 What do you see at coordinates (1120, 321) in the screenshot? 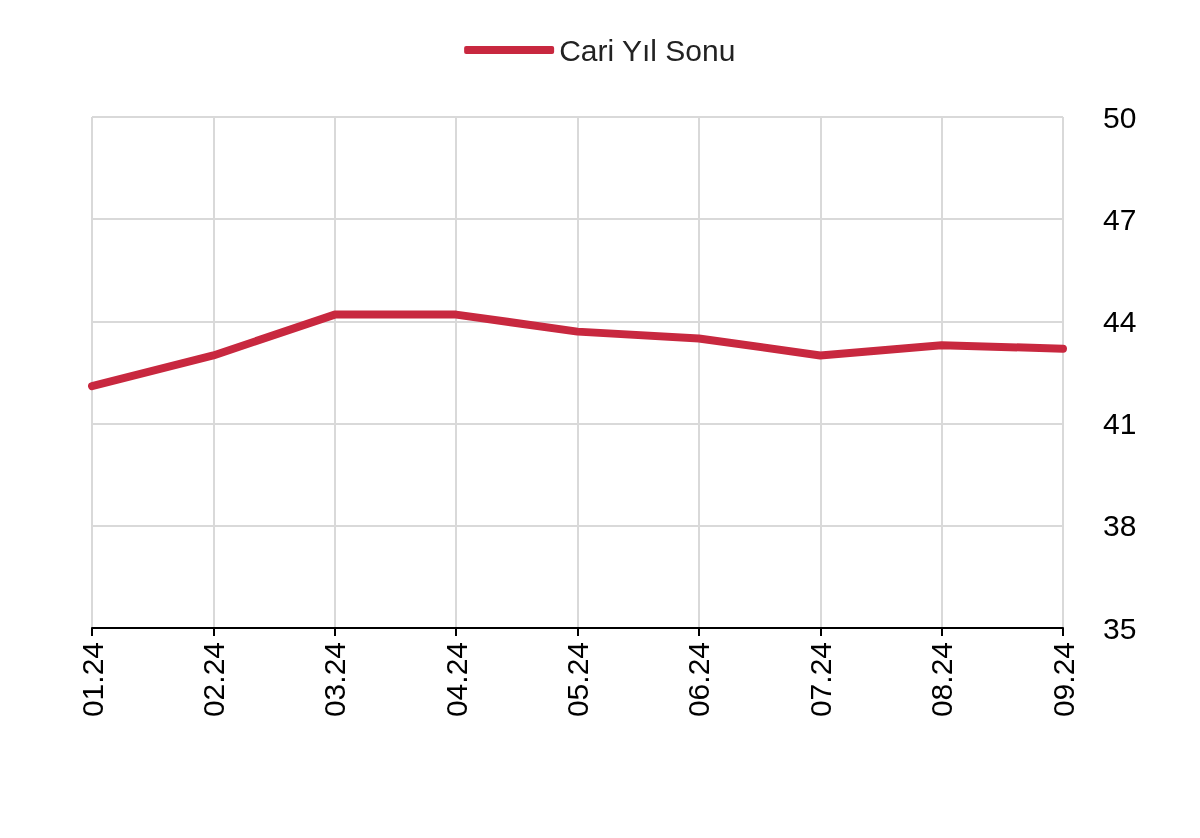
I see `y-tick-label: 44` at bounding box center [1120, 321].